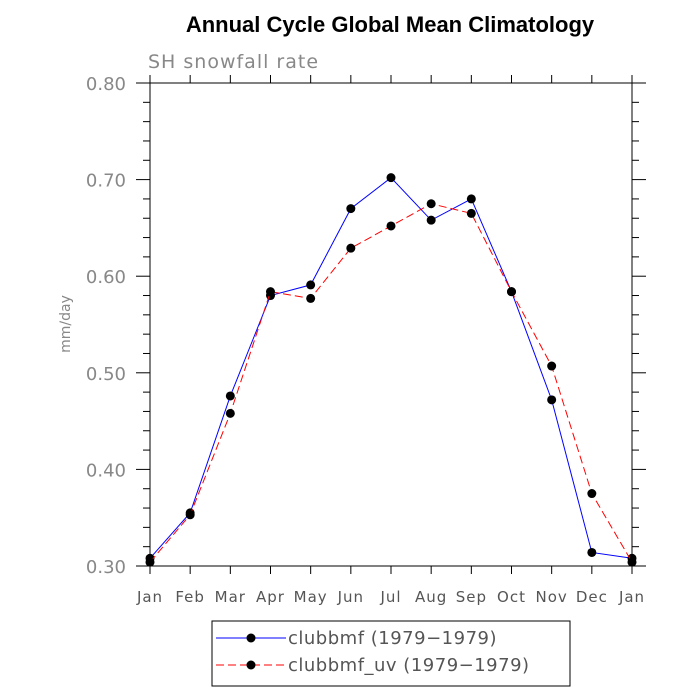 The image size is (700, 700). Describe the element at coordinates (390, 24) in the screenshot. I see `chart-title: Annual Cycle Global Mean Climatology` at that location.